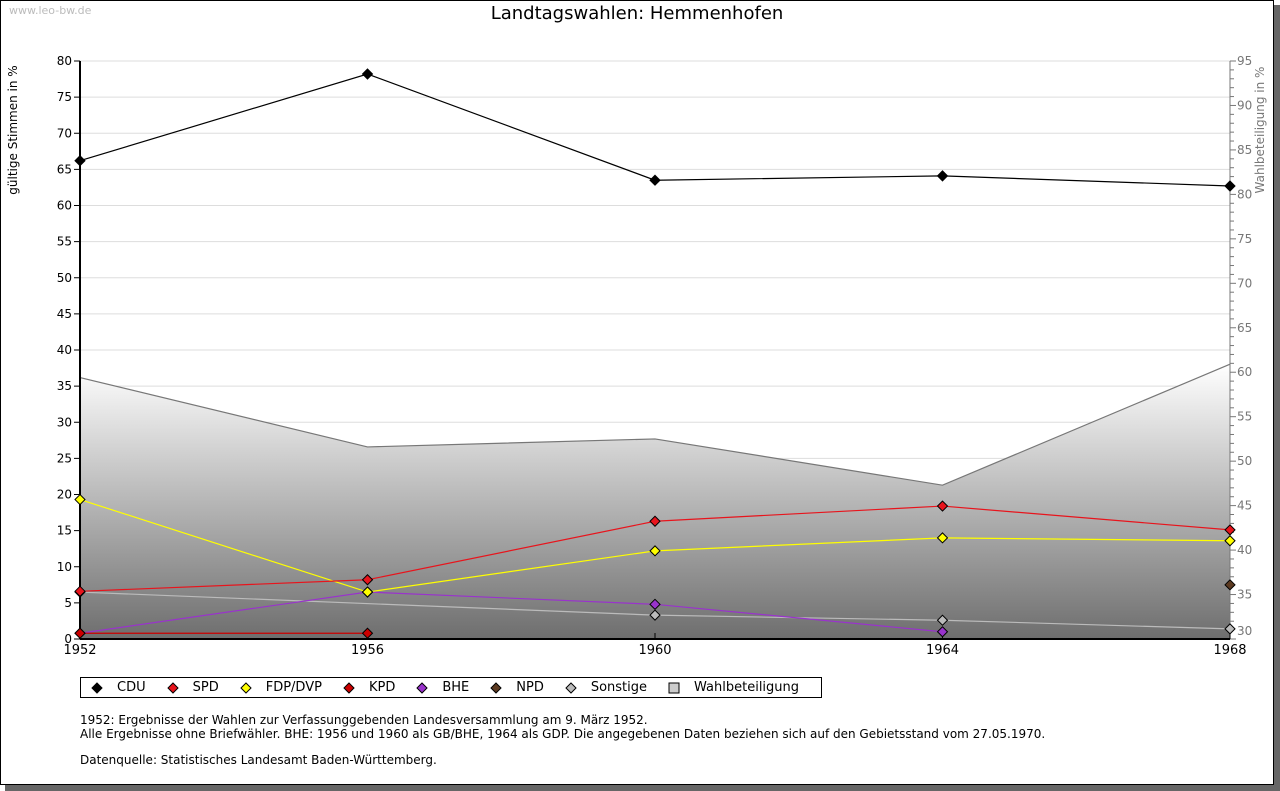  I want to click on x-tick-label: 1964, so click(942, 650).